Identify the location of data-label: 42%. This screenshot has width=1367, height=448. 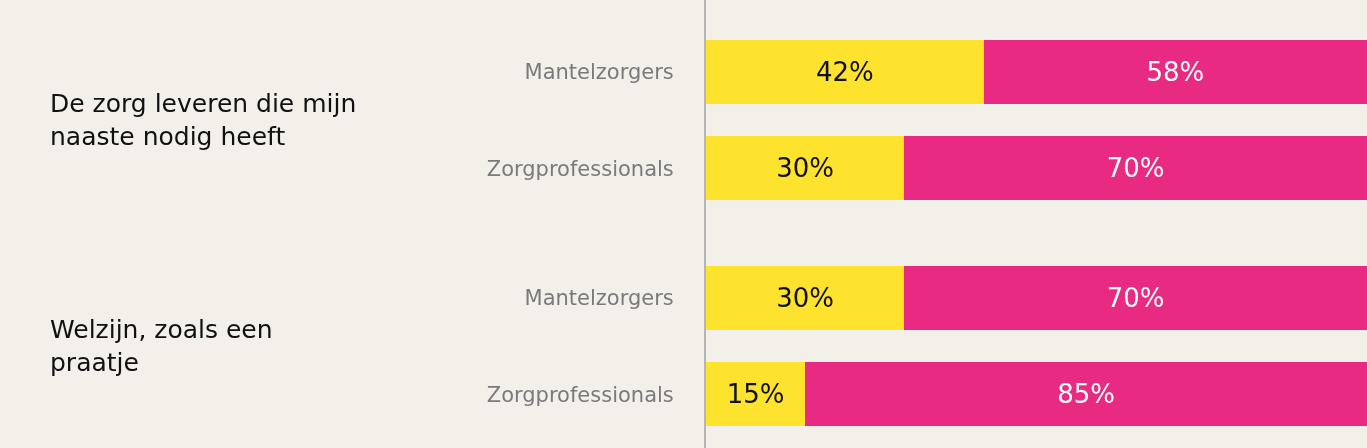
(844, 72).